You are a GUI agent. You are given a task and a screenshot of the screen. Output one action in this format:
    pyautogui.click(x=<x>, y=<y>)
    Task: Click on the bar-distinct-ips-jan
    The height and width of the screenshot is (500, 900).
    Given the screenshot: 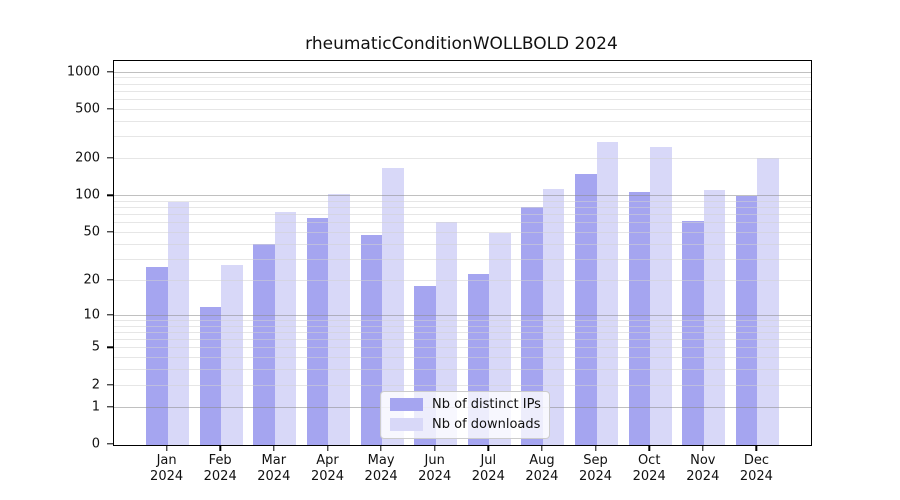 What is the action you would take?
    pyautogui.click(x=157, y=356)
    